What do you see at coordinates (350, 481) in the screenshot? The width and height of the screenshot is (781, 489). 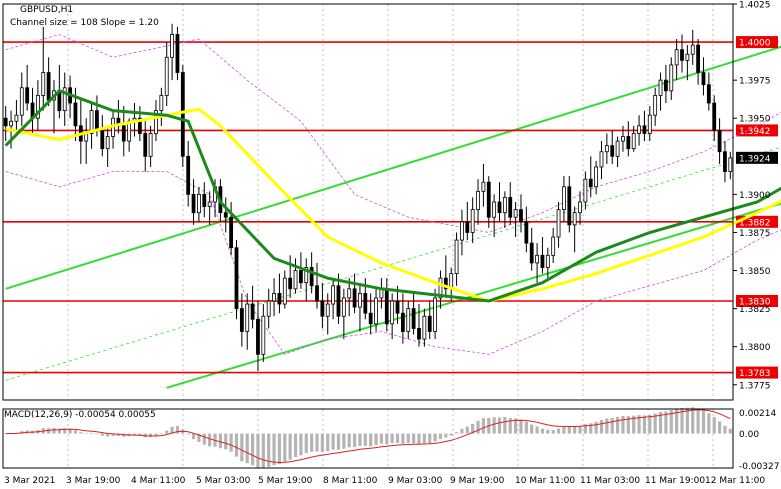 I see `time-tick-label: 8 Mar 11:00` at bounding box center [350, 481].